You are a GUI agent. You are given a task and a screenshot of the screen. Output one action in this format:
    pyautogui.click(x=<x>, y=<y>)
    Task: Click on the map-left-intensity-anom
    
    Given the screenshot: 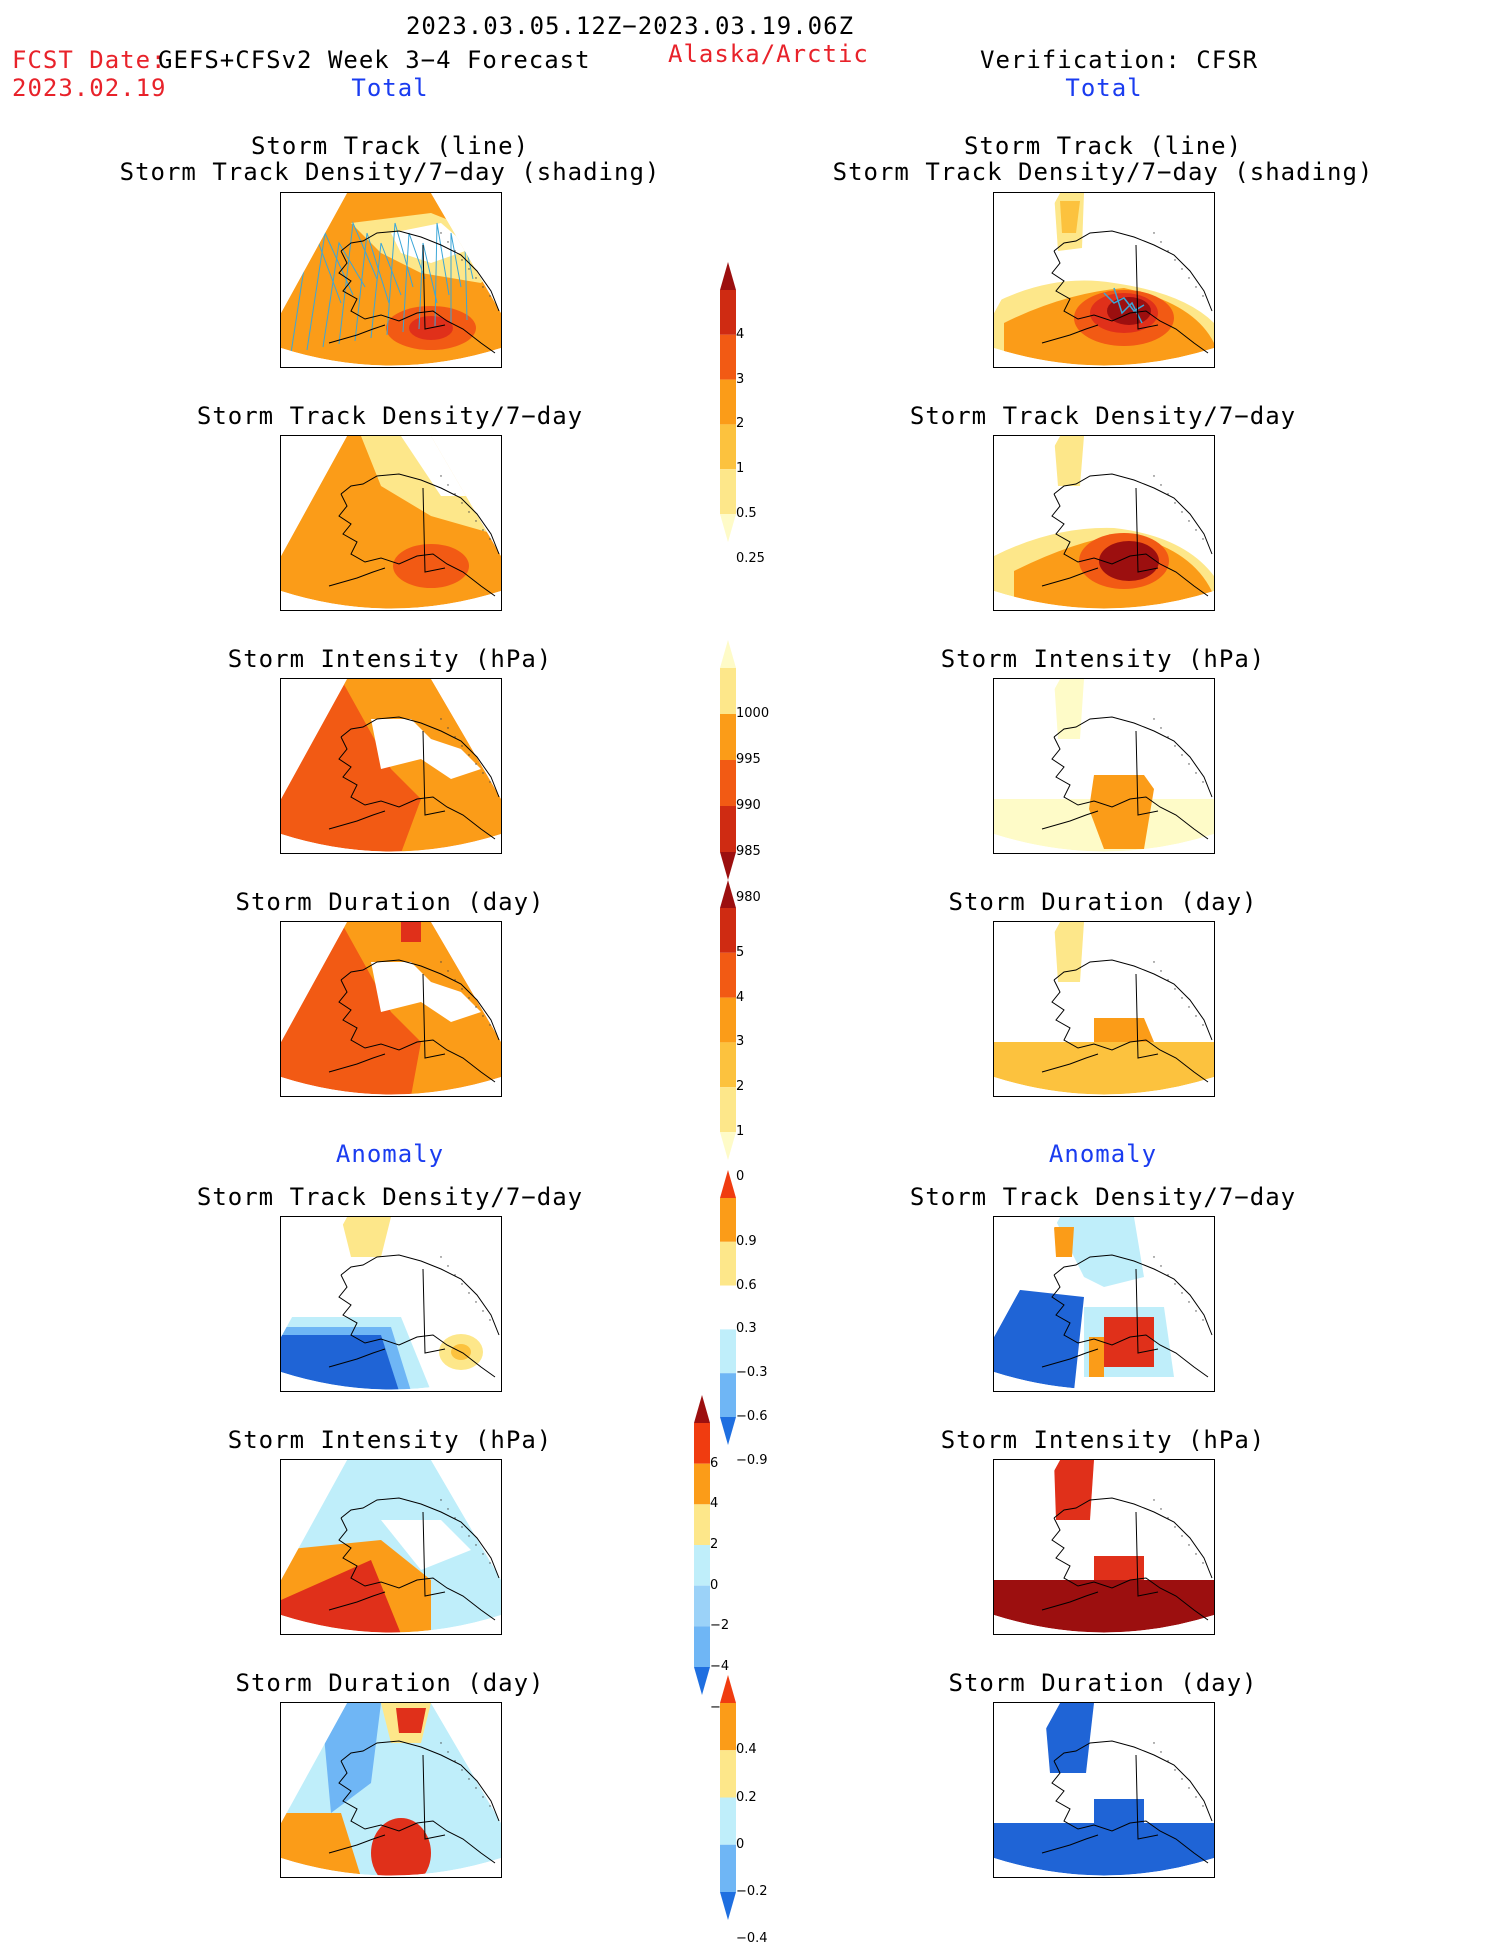 What is the action you would take?
    pyautogui.click(x=391, y=1547)
    